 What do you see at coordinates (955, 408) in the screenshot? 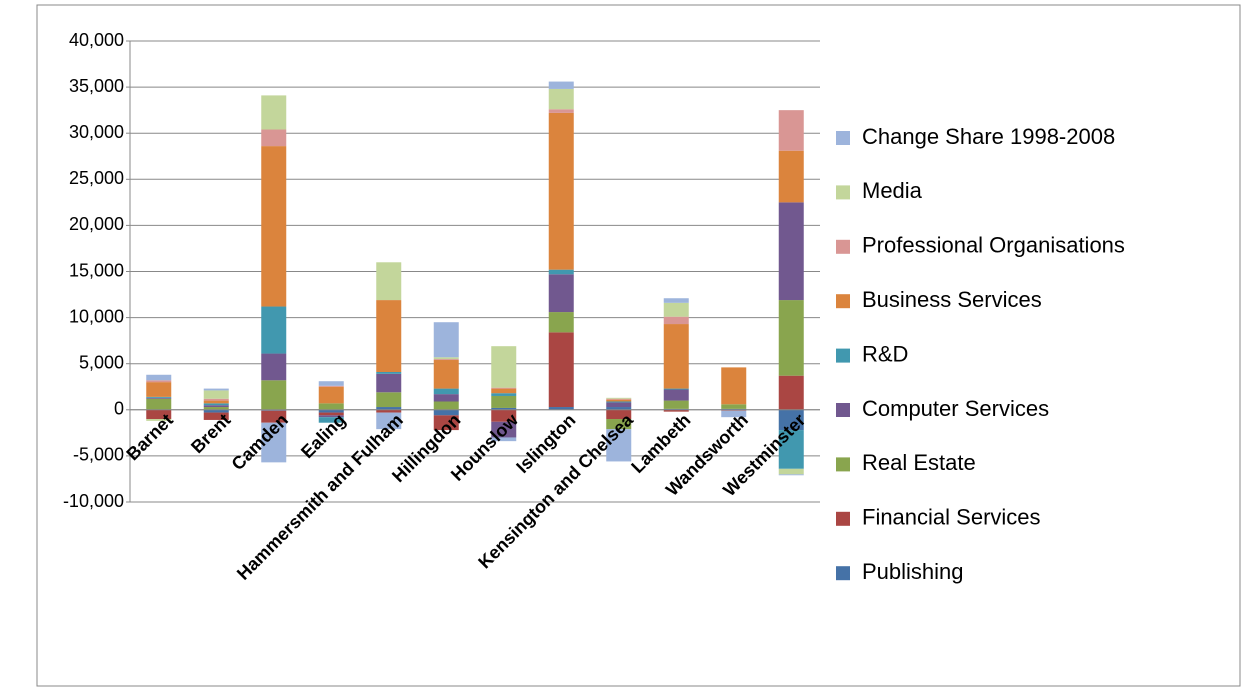
I see `legend-label: Computer Services` at bounding box center [955, 408].